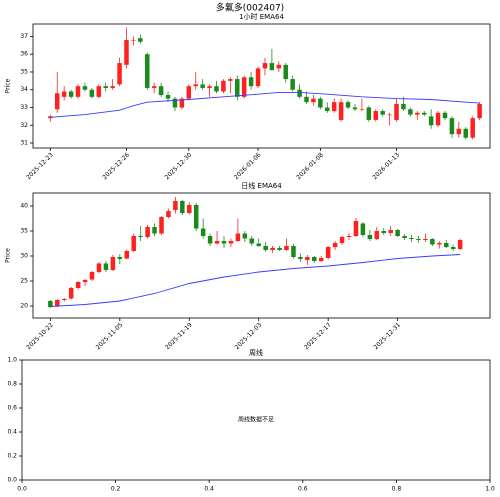 This screenshot has width=500, height=497. Describe the element at coordinates (40, 166) in the screenshot. I see `x-tick-label: 2025-12-23` at that location.